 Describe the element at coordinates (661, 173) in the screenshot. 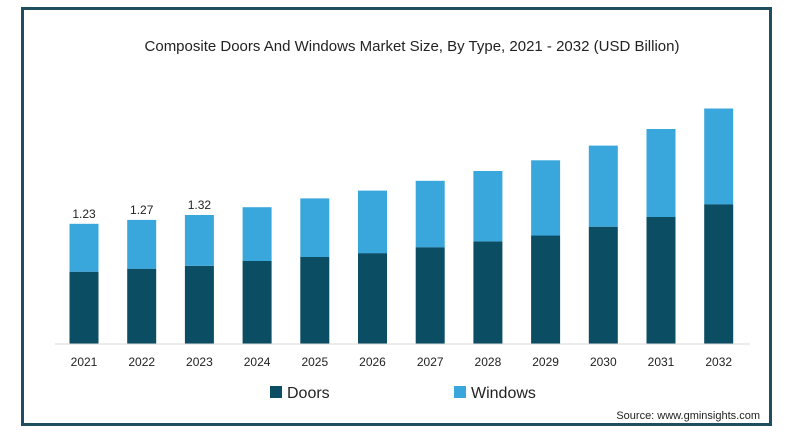

I see `bar-windows-2031` at that location.